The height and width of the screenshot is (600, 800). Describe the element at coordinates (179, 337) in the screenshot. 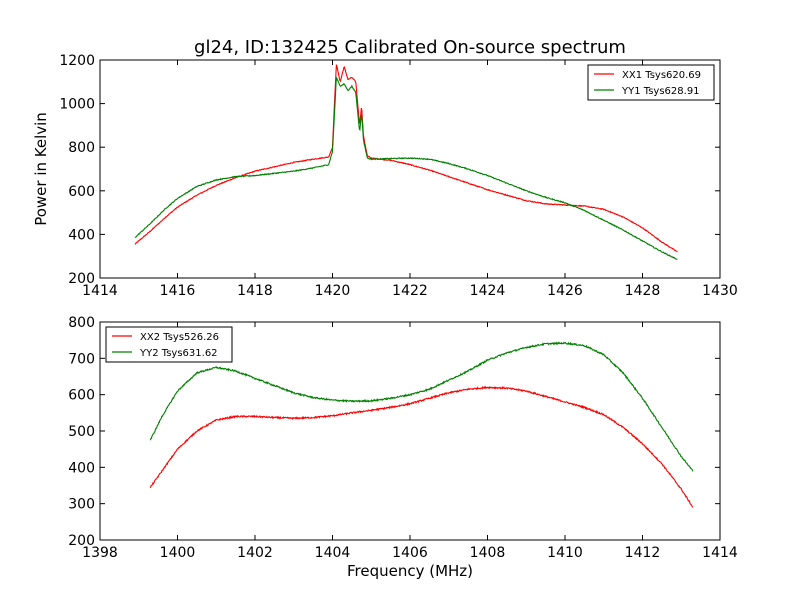

I see `bottom-legend-label-xx2: XX2 Tsys526.26` at that location.